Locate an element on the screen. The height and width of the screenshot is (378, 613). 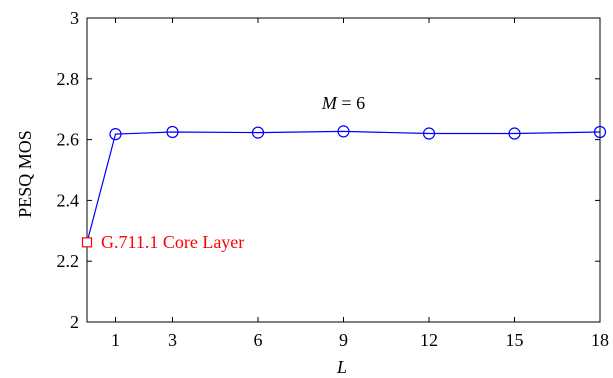
m-equals-label: M = 6 is located at coordinates (343, 103).